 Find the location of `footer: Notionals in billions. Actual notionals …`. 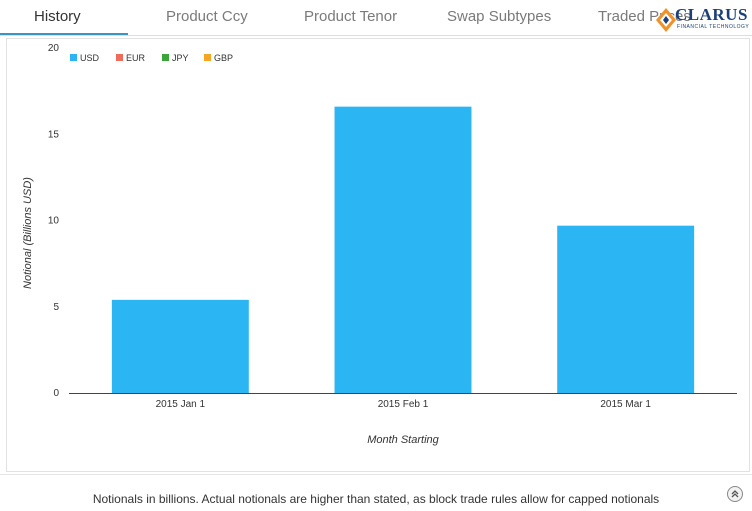

footer: Notionals in billions. Actual notionals … is located at coordinates (376, 492).